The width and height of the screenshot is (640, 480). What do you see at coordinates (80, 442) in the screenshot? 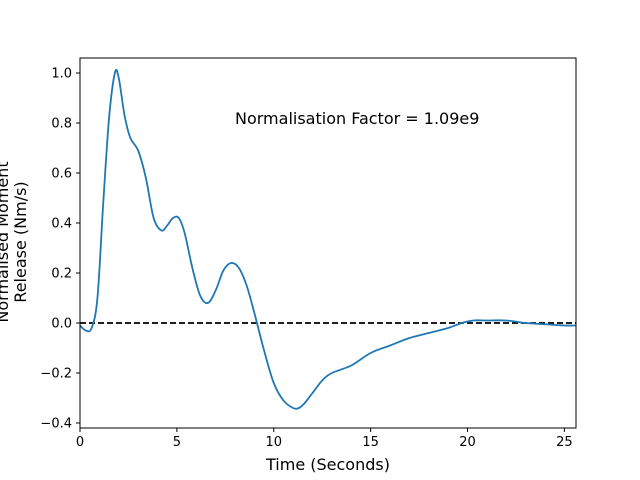
I see `x-tick-label: 0` at bounding box center [80, 442].